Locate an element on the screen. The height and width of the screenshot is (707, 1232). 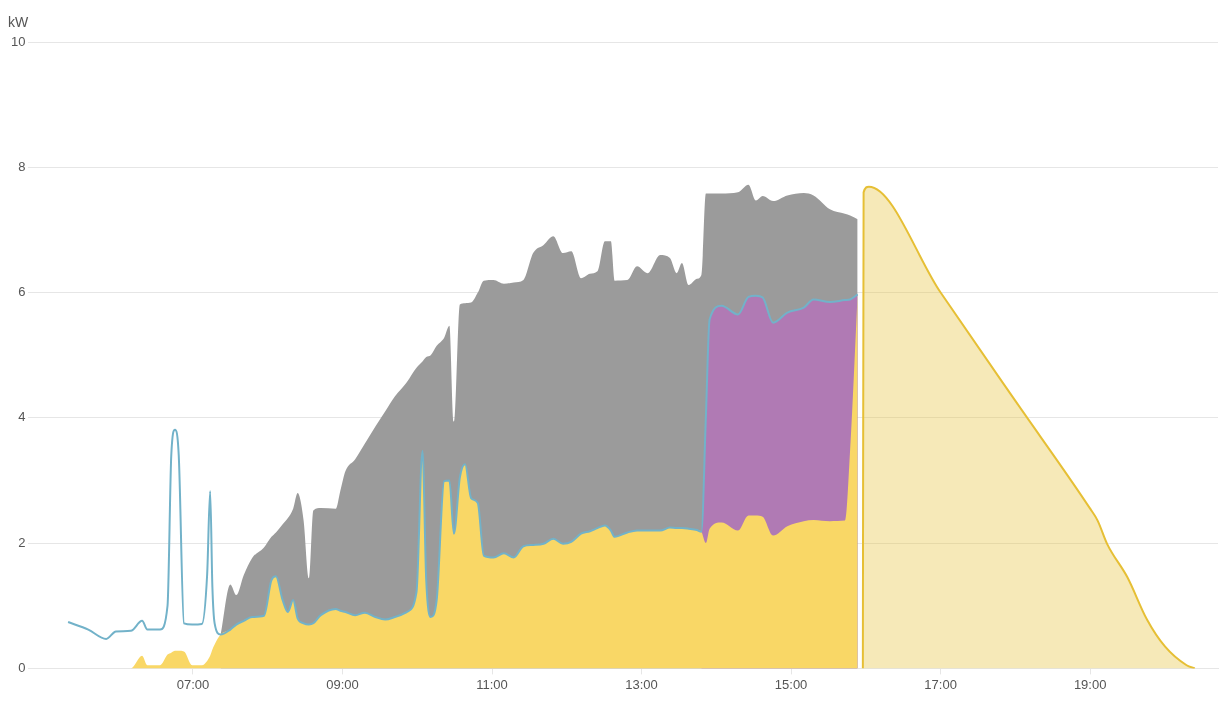
x-tick-label: 15:00 is located at coordinates (791, 684).